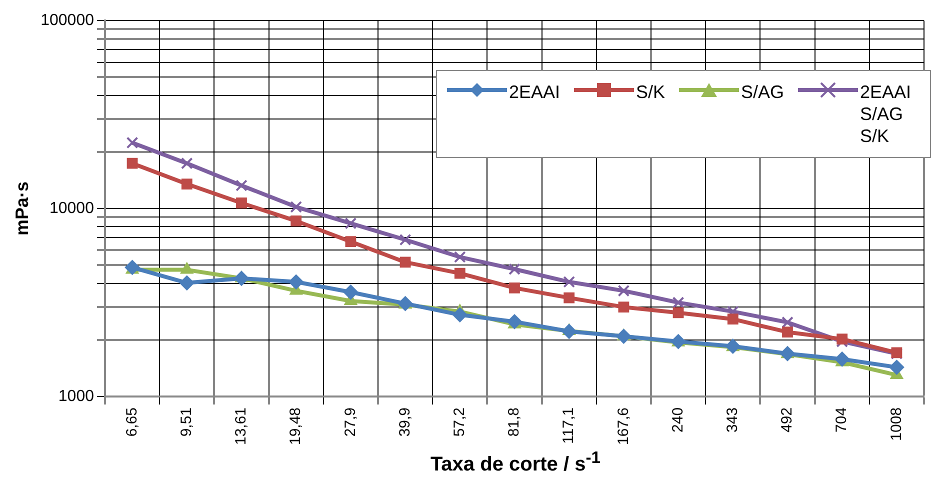 The width and height of the screenshot is (933, 479). What do you see at coordinates (623, 426) in the screenshot?
I see `x-tick-label: 167,6` at bounding box center [623, 426].